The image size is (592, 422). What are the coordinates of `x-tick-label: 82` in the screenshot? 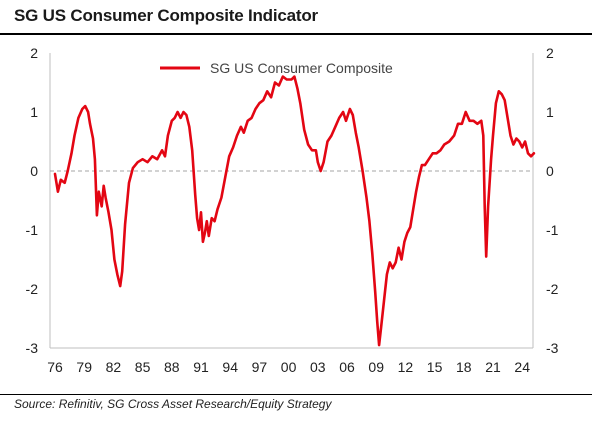 It's located at (114, 367).